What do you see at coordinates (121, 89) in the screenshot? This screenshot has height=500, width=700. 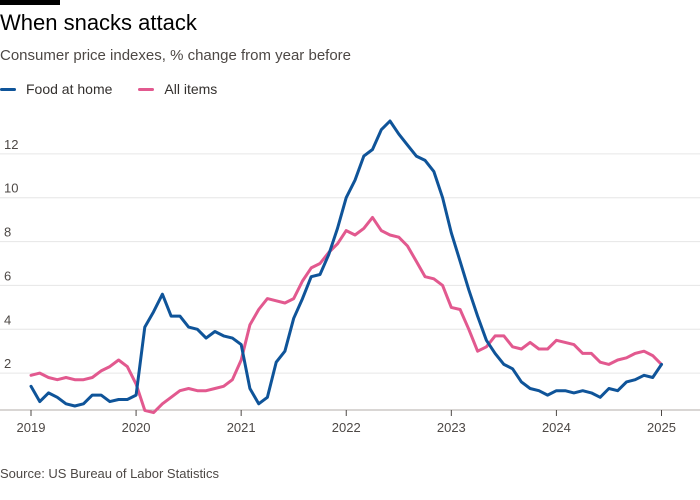 I see `chart-legend: Food at home All items` at bounding box center [121, 89].